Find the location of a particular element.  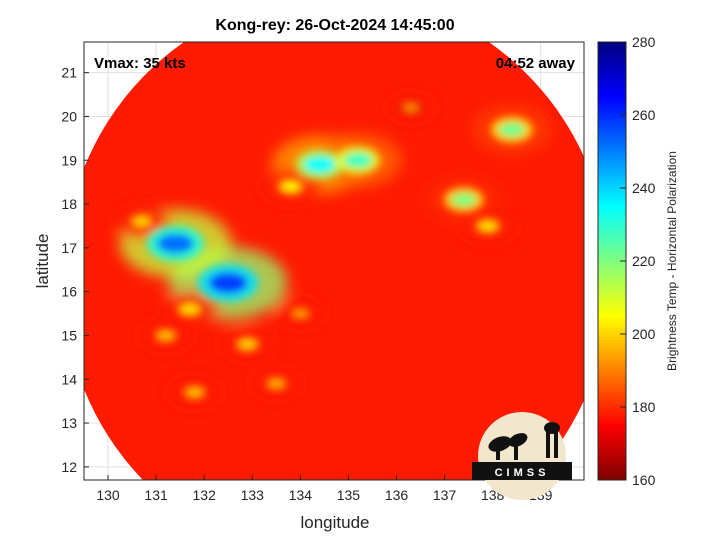

x-tick-label: 131 is located at coordinates (156, 495).